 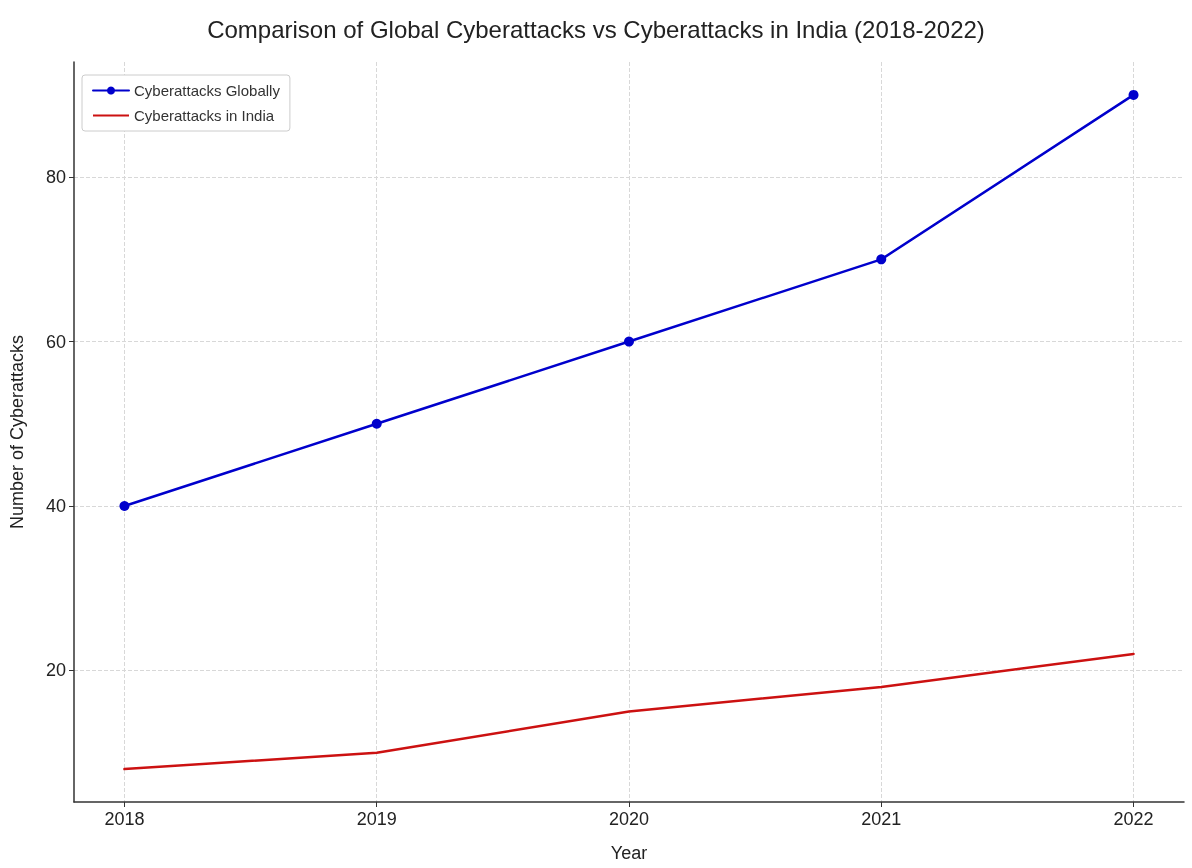 I want to click on x-tick-label: 2019, so click(x=376, y=819).